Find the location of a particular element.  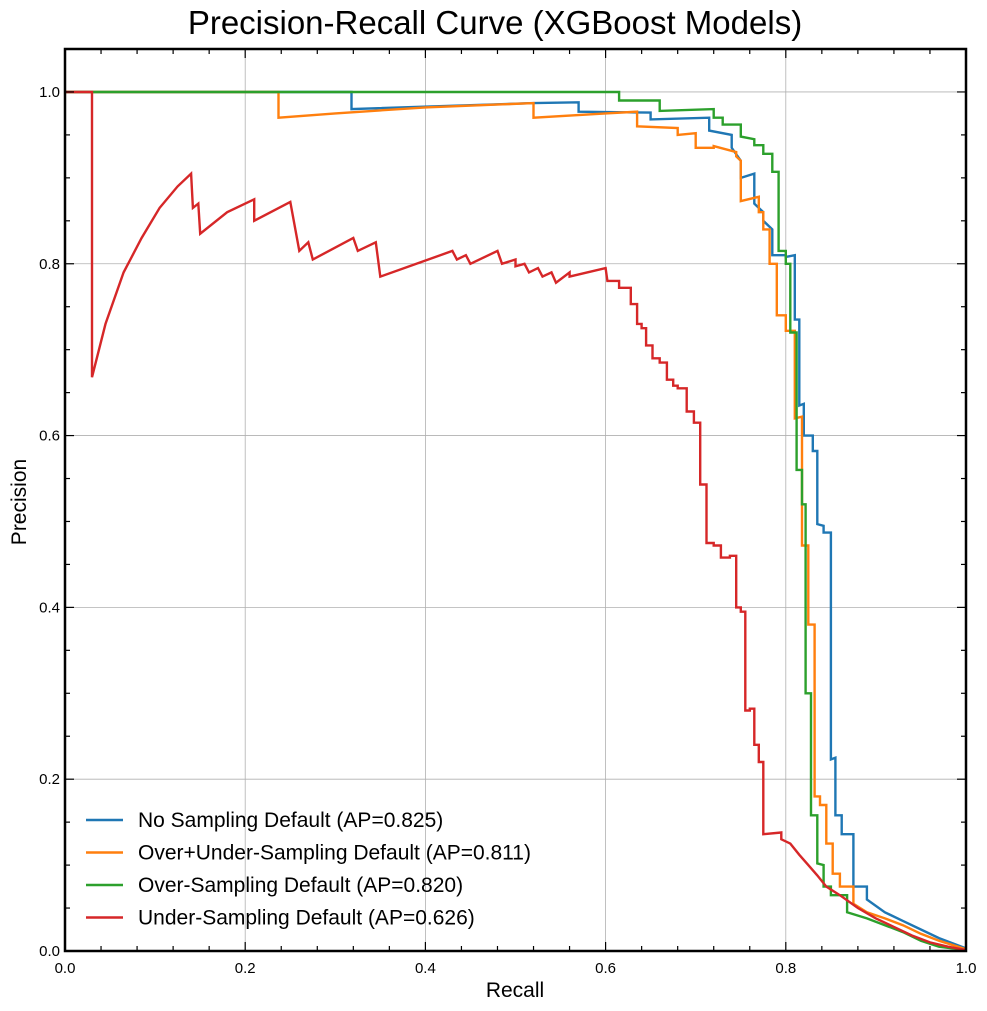

legend-label: Over-Sampling Default (AP=0.820) is located at coordinates (300, 885).